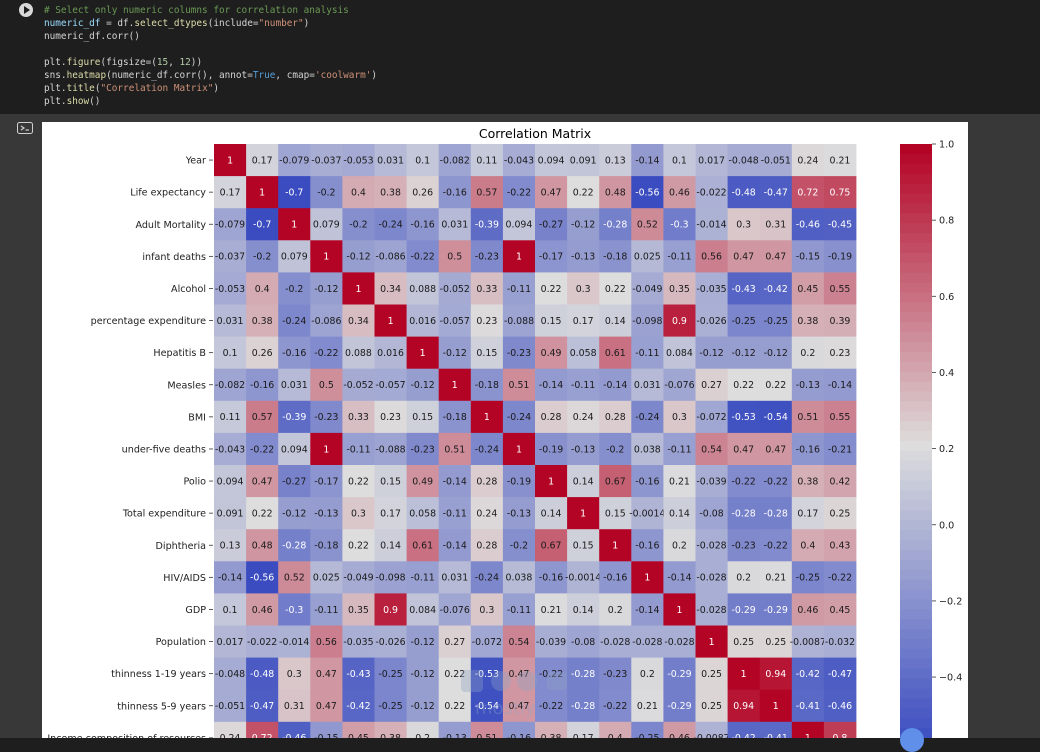  What do you see at coordinates (390, 449) in the screenshot?
I see `cell-annotation: -0.088` at bounding box center [390, 449].